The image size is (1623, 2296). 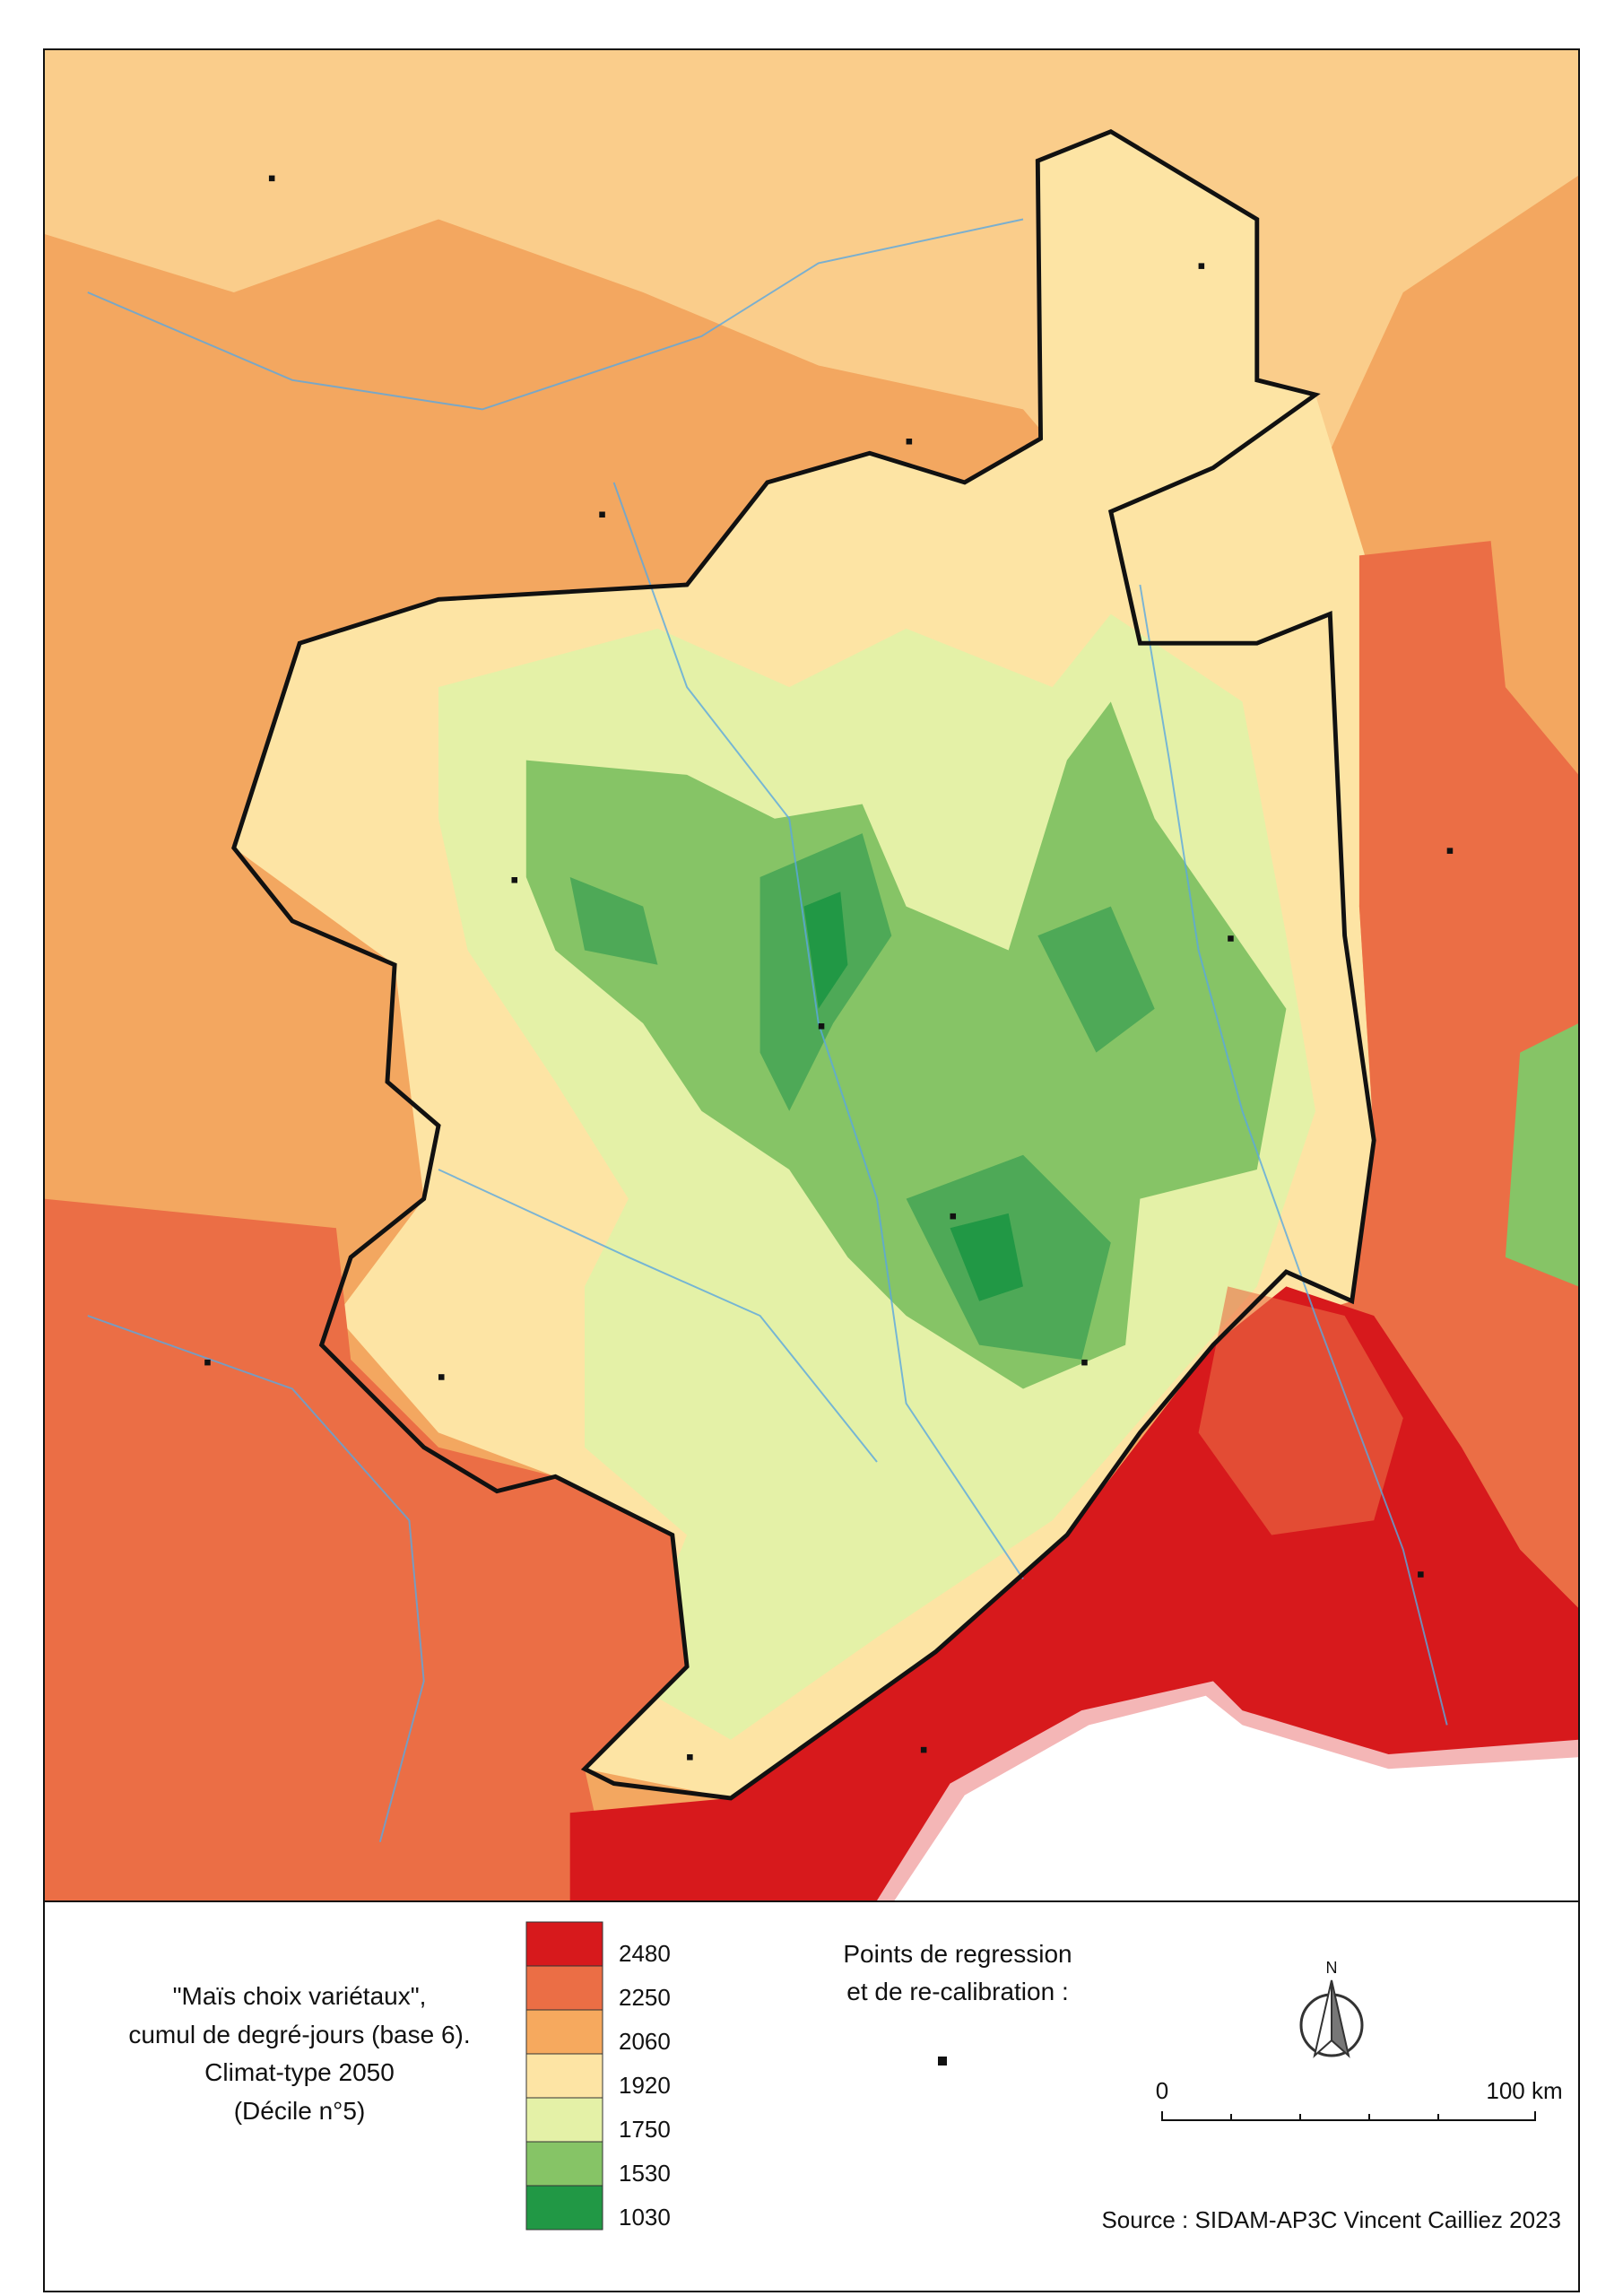 I want to click on north-arrow: N, so click(x=1331, y=2008).